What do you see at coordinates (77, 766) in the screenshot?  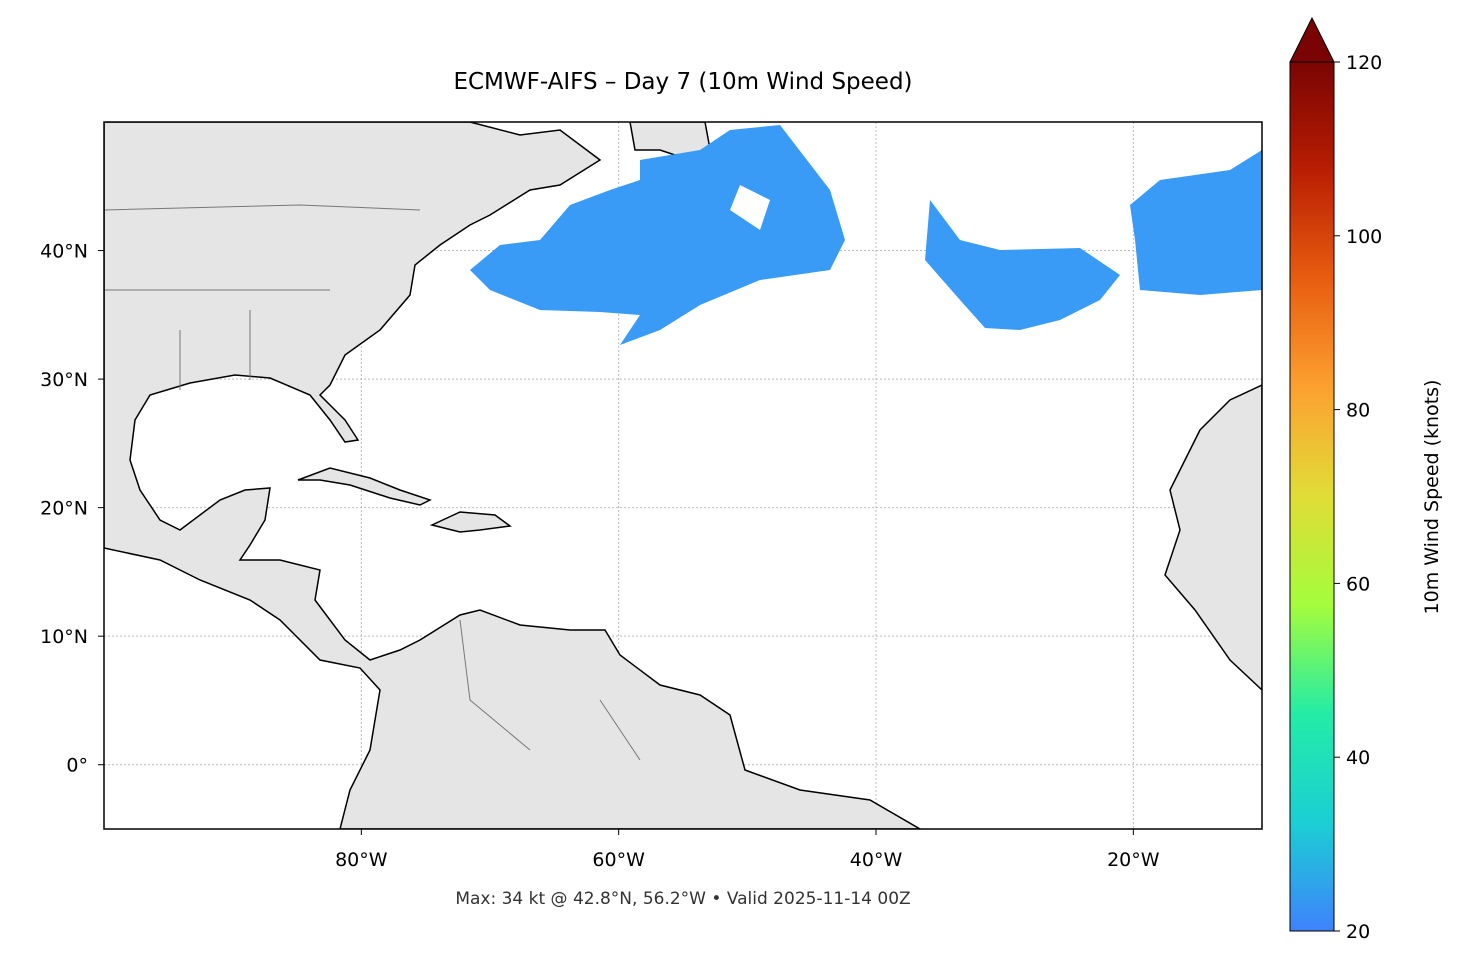 I see `y-tick-label: 0°` at bounding box center [77, 766].